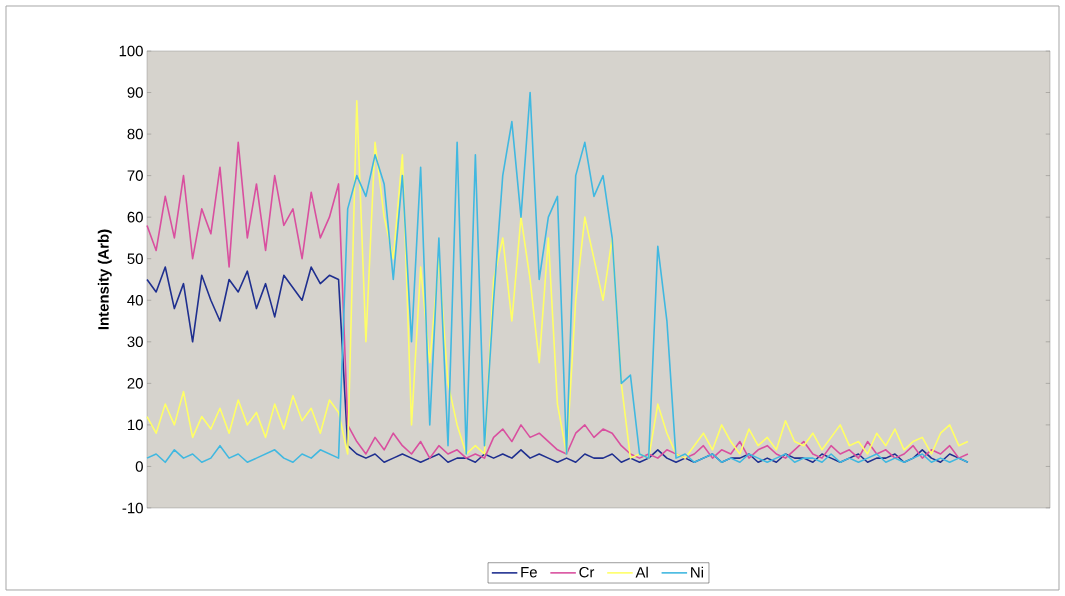 The height and width of the screenshot is (596, 1065). What do you see at coordinates (135, 217) in the screenshot?
I see `y-tick-label: 60` at bounding box center [135, 217].